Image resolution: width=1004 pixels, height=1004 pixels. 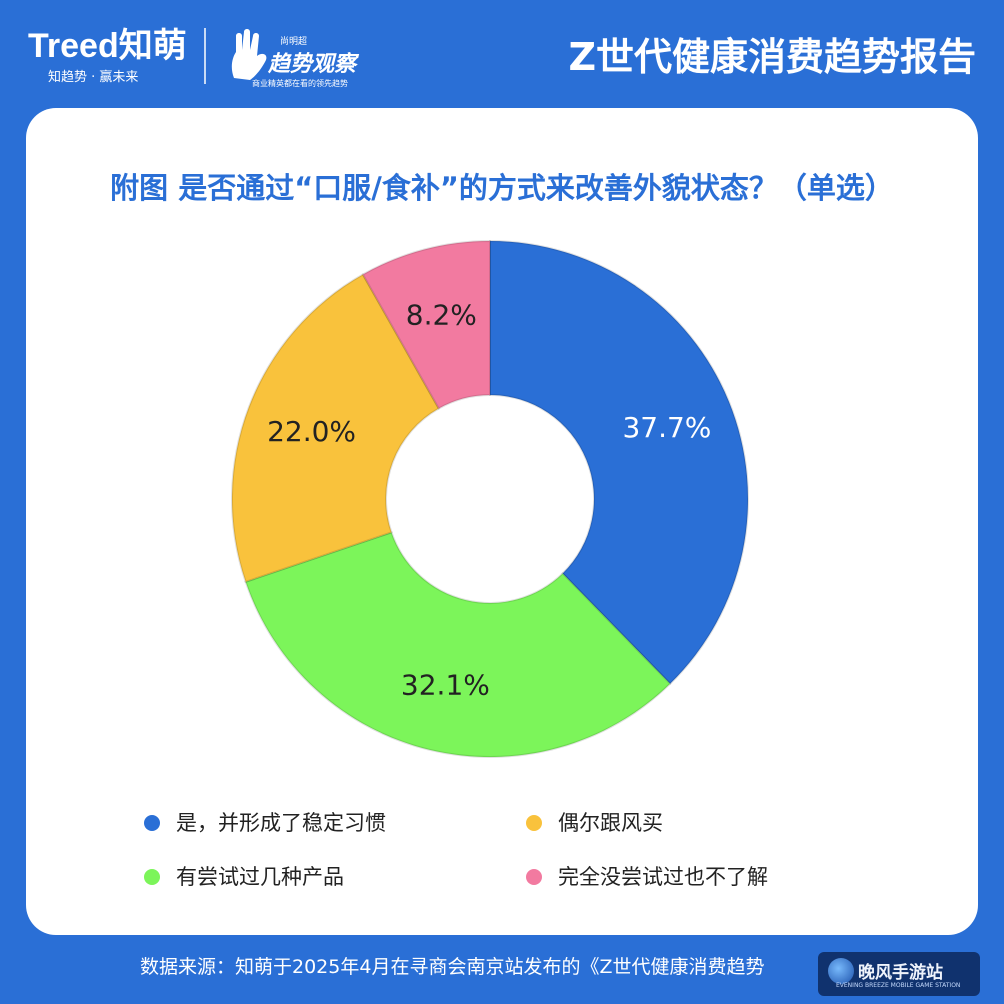 What do you see at coordinates (534, 823) in the screenshot?
I see `legend-dot-yellow` at bounding box center [534, 823].